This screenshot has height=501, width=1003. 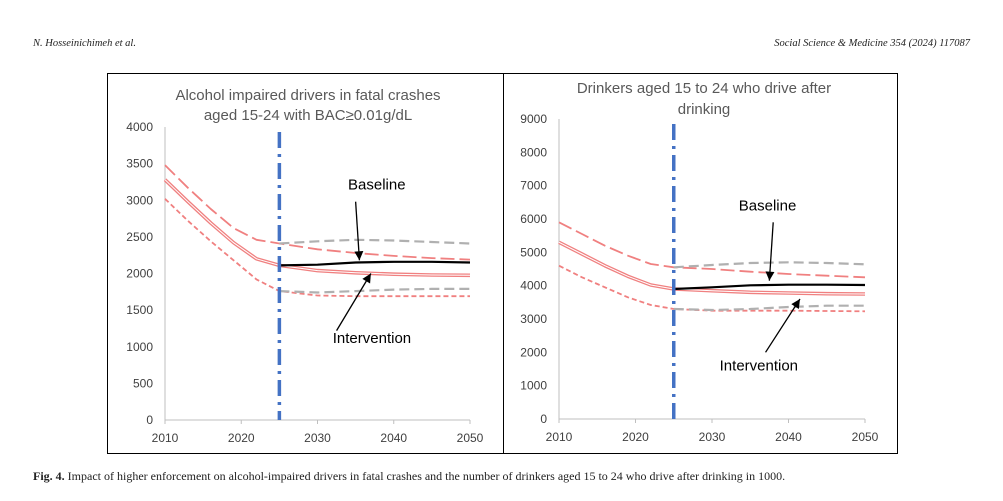 What do you see at coordinates (139, 164) in the screenshot?
I see `y-tick-label: 3500` at bounding box center [139, 164].